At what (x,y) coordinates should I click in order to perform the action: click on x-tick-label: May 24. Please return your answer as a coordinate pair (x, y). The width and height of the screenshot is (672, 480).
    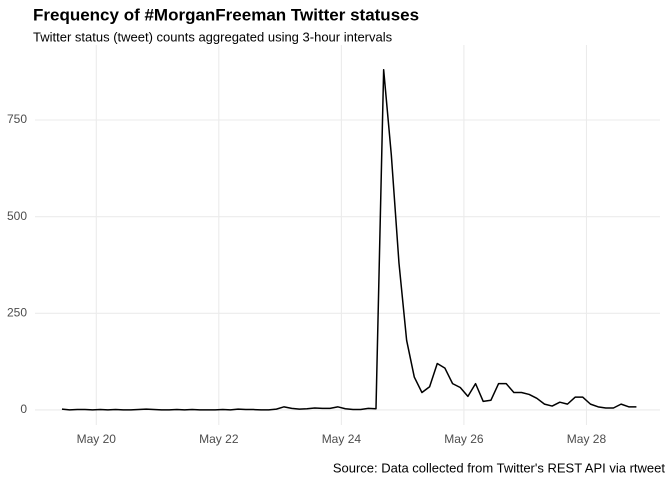
    Looking at the image, I should click on (342, 439).